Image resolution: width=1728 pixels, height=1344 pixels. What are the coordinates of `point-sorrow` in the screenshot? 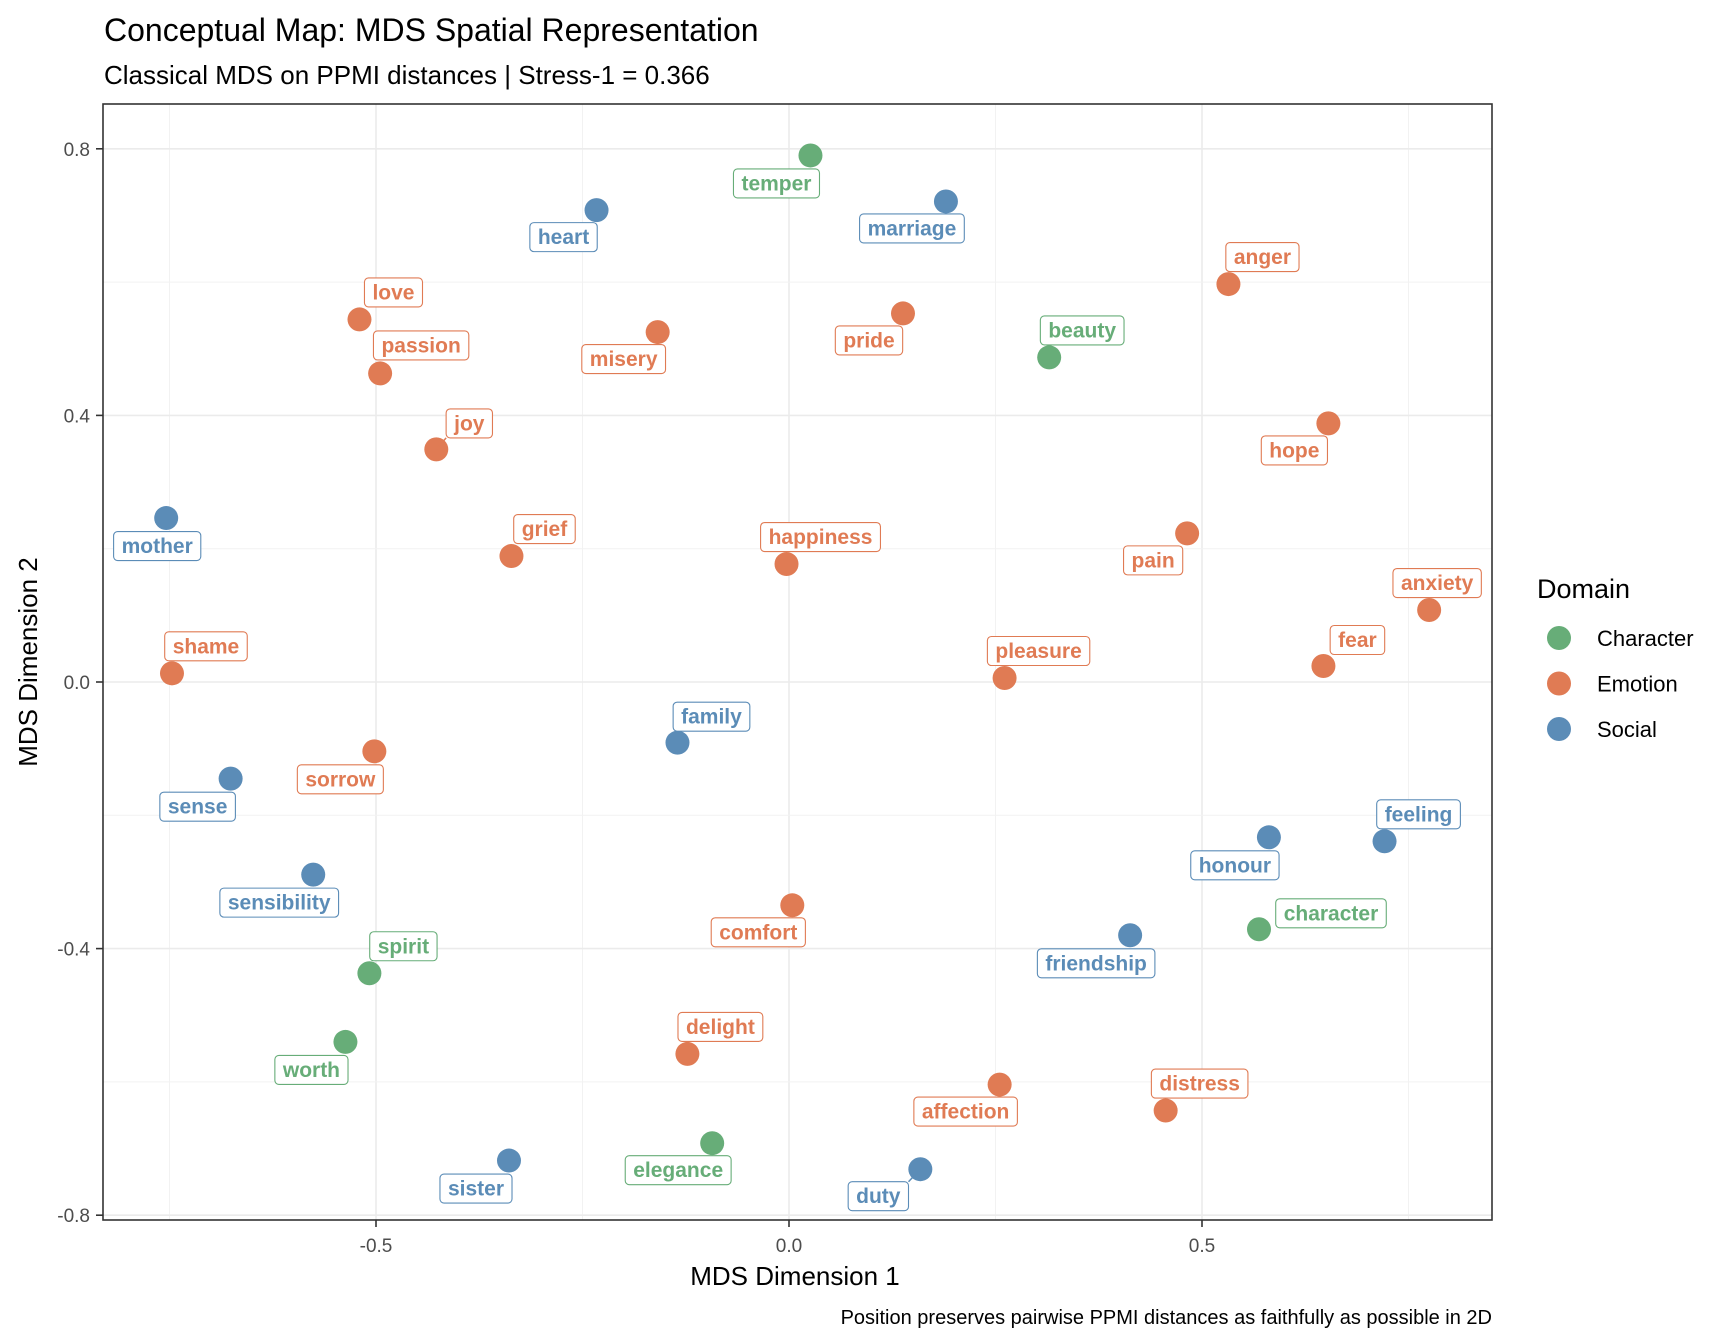 It's located at (374, 751).